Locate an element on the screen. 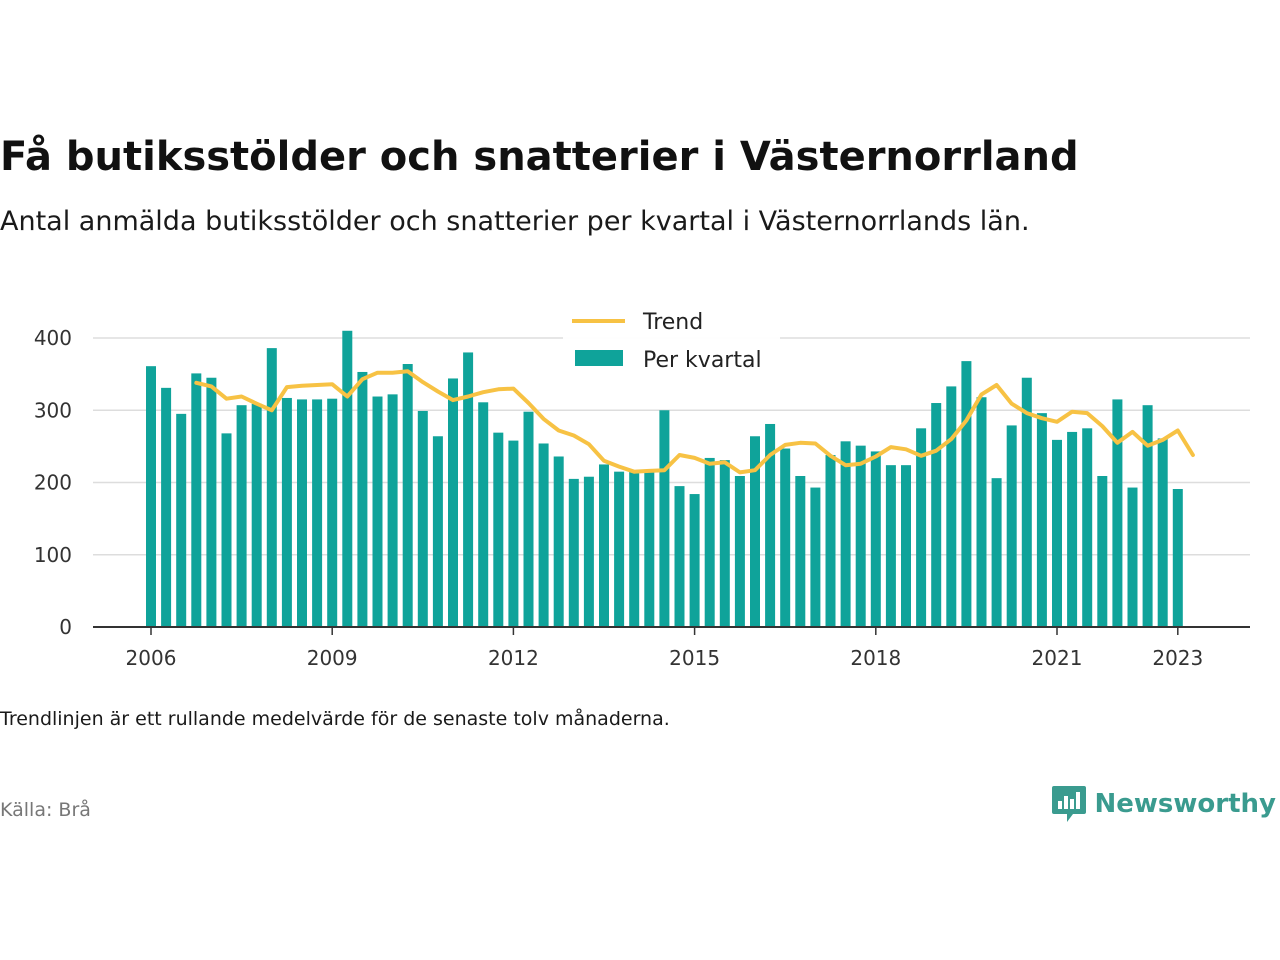 The height and width of the screenshot is (960, 1280). y-tick-label: 300 is located at coordinates (53, 410).